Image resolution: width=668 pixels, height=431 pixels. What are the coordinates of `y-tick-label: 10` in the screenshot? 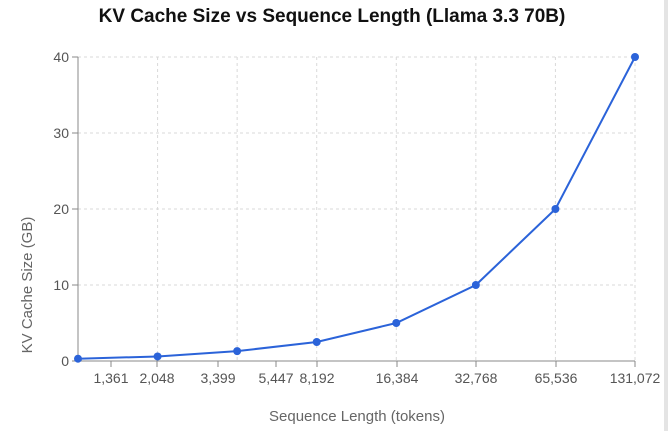 It's located at (61, 285).